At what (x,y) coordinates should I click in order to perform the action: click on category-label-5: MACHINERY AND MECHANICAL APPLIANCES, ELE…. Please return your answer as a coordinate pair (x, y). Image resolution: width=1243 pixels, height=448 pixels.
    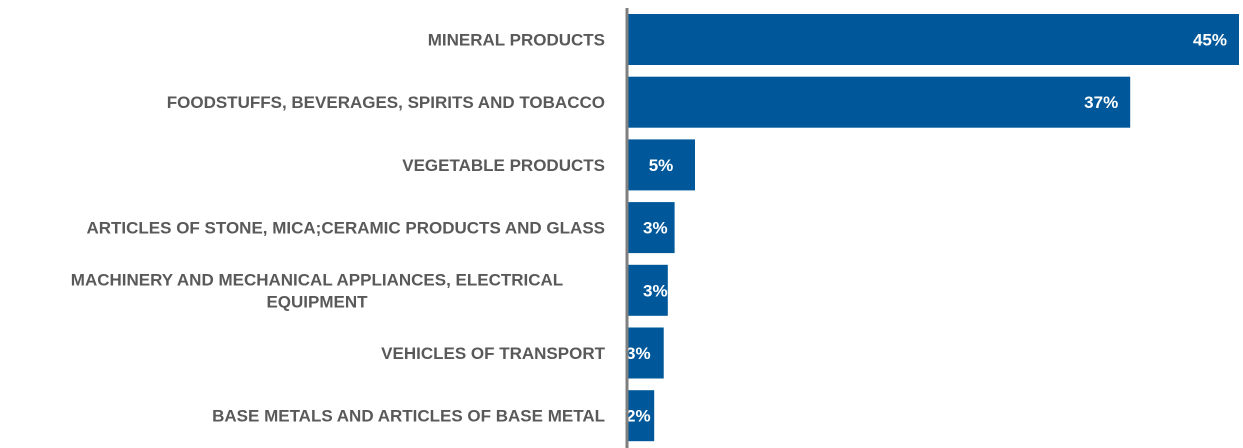
    Looking at the image, I should click on (317, 290).